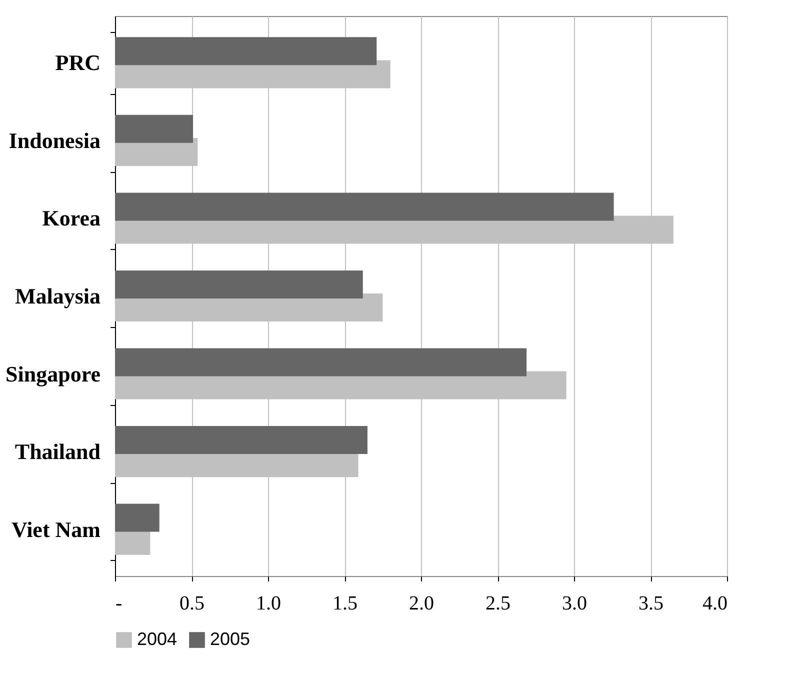  Describe the element at coordinates (71, 218) in the screenshot. I see `y-tick-label: Korea` at that location.